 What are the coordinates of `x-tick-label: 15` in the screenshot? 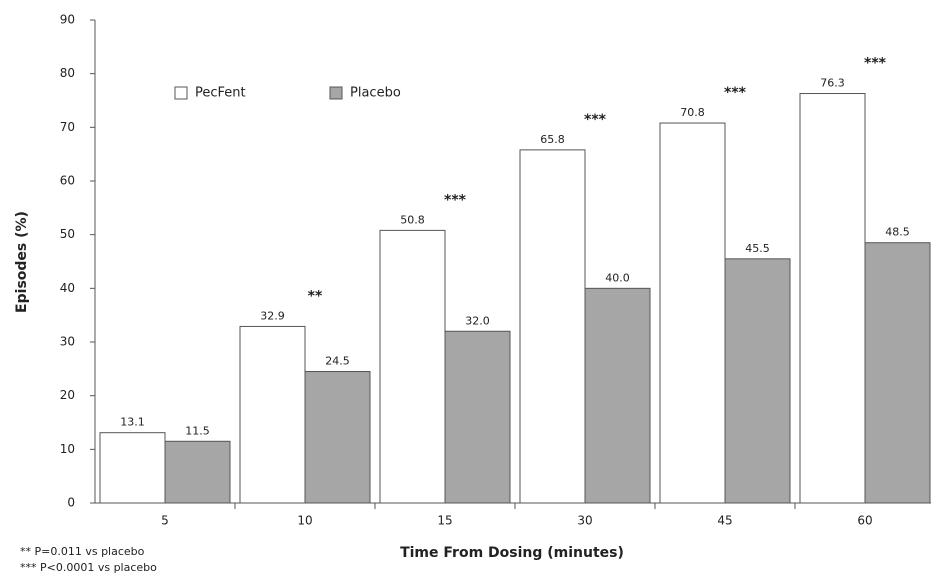 It's located at (444, 521).